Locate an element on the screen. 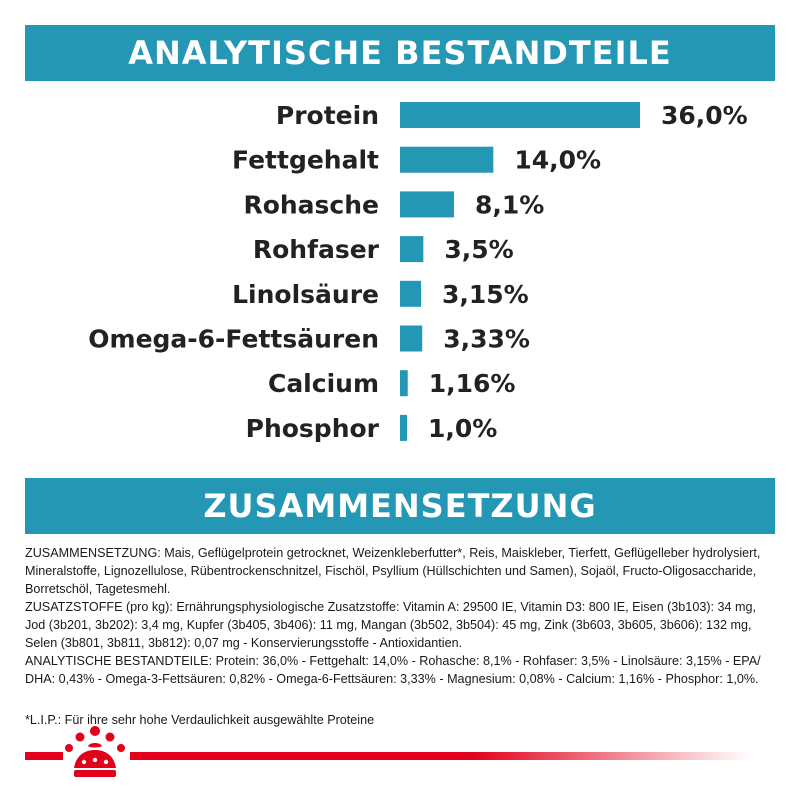 The image size is (800, 800). value-label: 3,33% is located at coordinates (486, 339).